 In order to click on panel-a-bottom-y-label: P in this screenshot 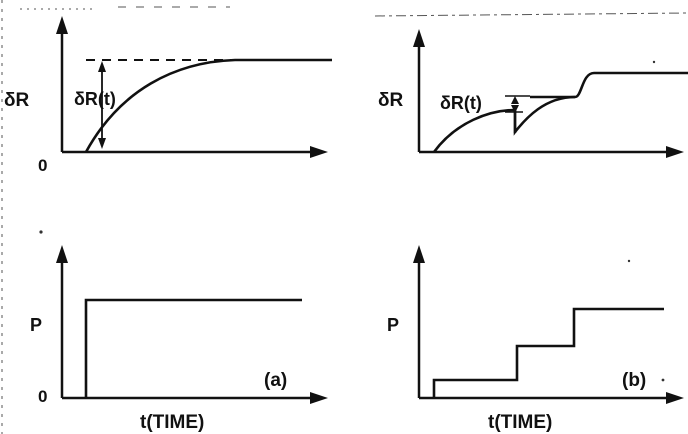, I will do `click(36, 325)`.